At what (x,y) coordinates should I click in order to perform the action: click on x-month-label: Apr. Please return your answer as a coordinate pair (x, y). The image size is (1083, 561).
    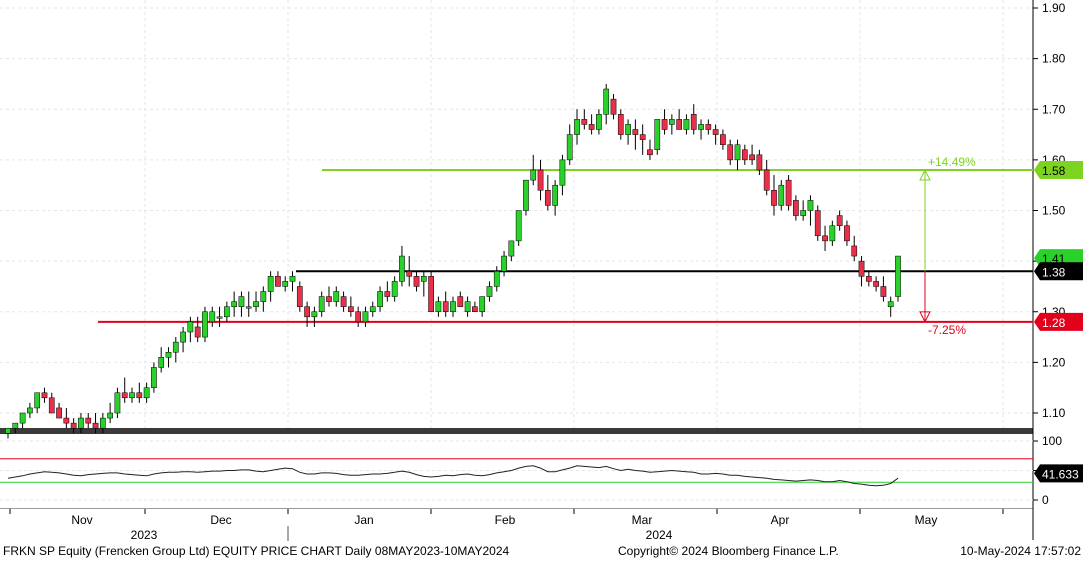
    Looking at the image, I should click on (780, 520).